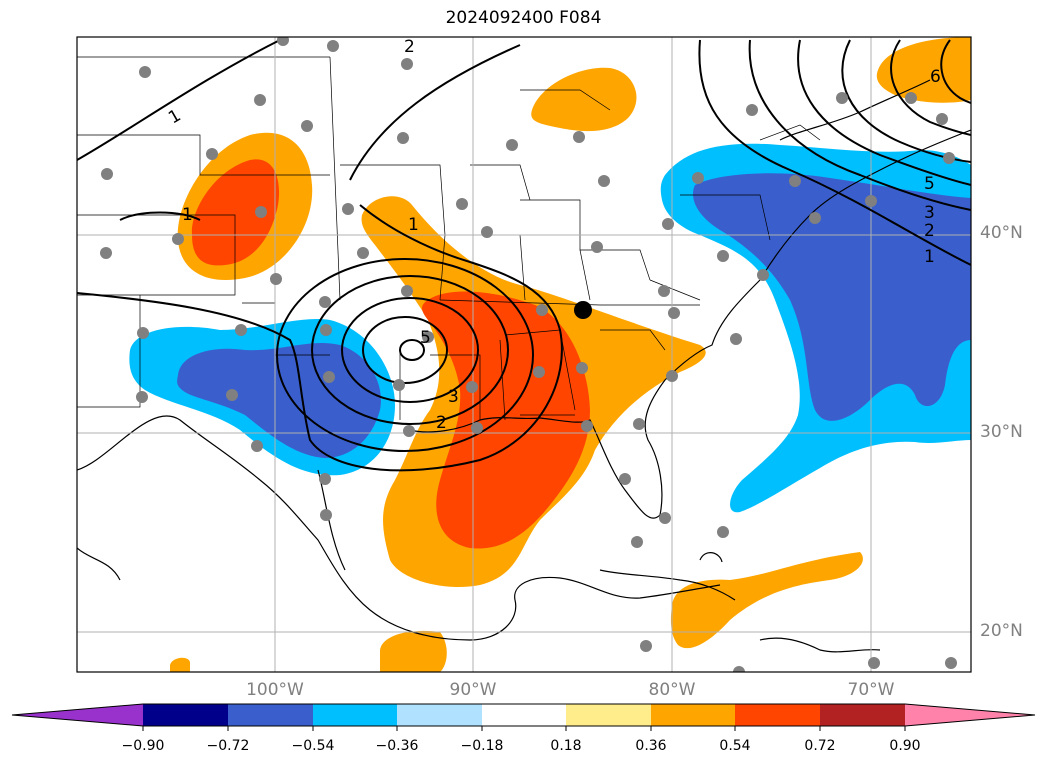 This screenshot has width=1047, height=765. I want to click on location-marker, so click(583, 310).